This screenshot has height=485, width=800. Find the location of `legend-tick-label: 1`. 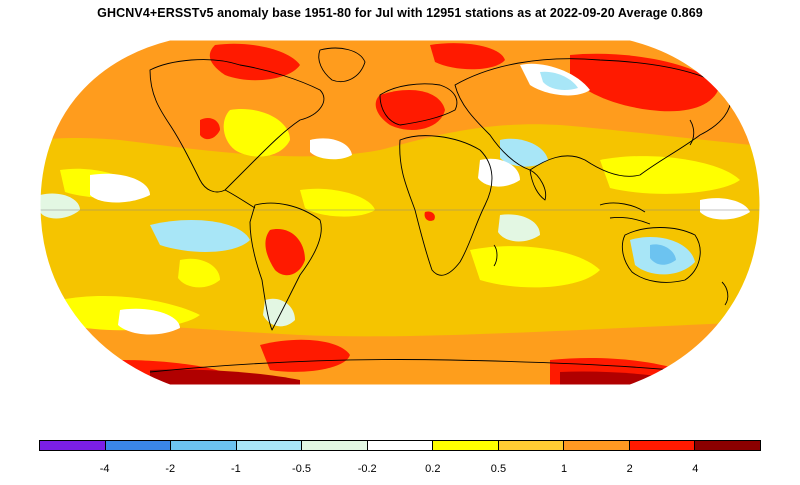

legend-tick-label: 1 is located at coordinates (564, 469).